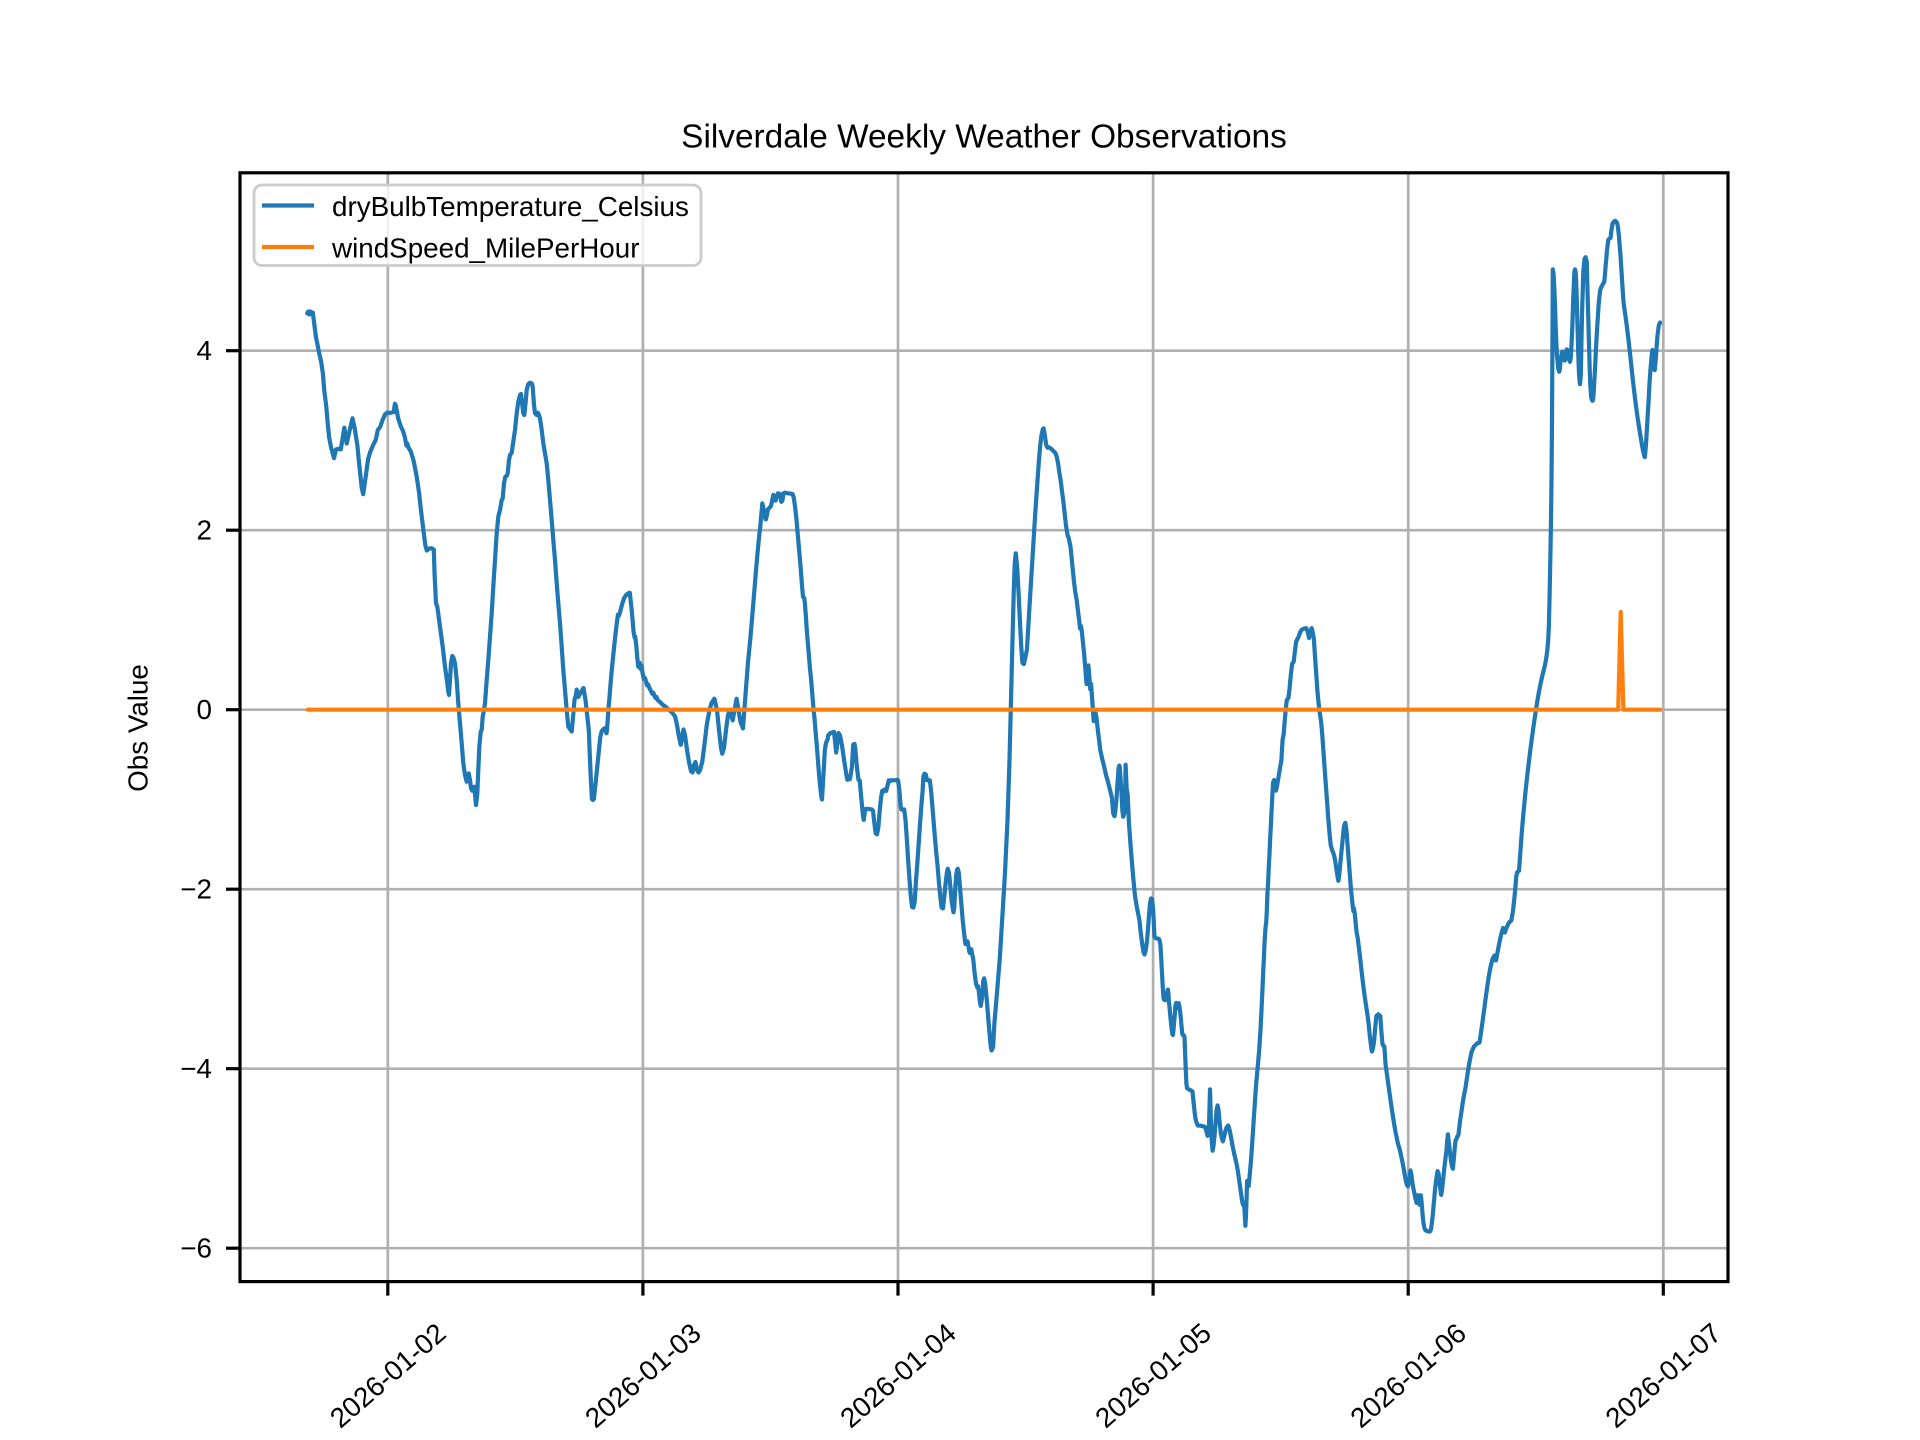 Image resolution: width=1920 pixels, height=1440 pixels. What do you see at coordinates (510, 206) in the screenshot?
I see `svg-text: dryBulbTemperature_Celsius` at bounding box center [510, 206].